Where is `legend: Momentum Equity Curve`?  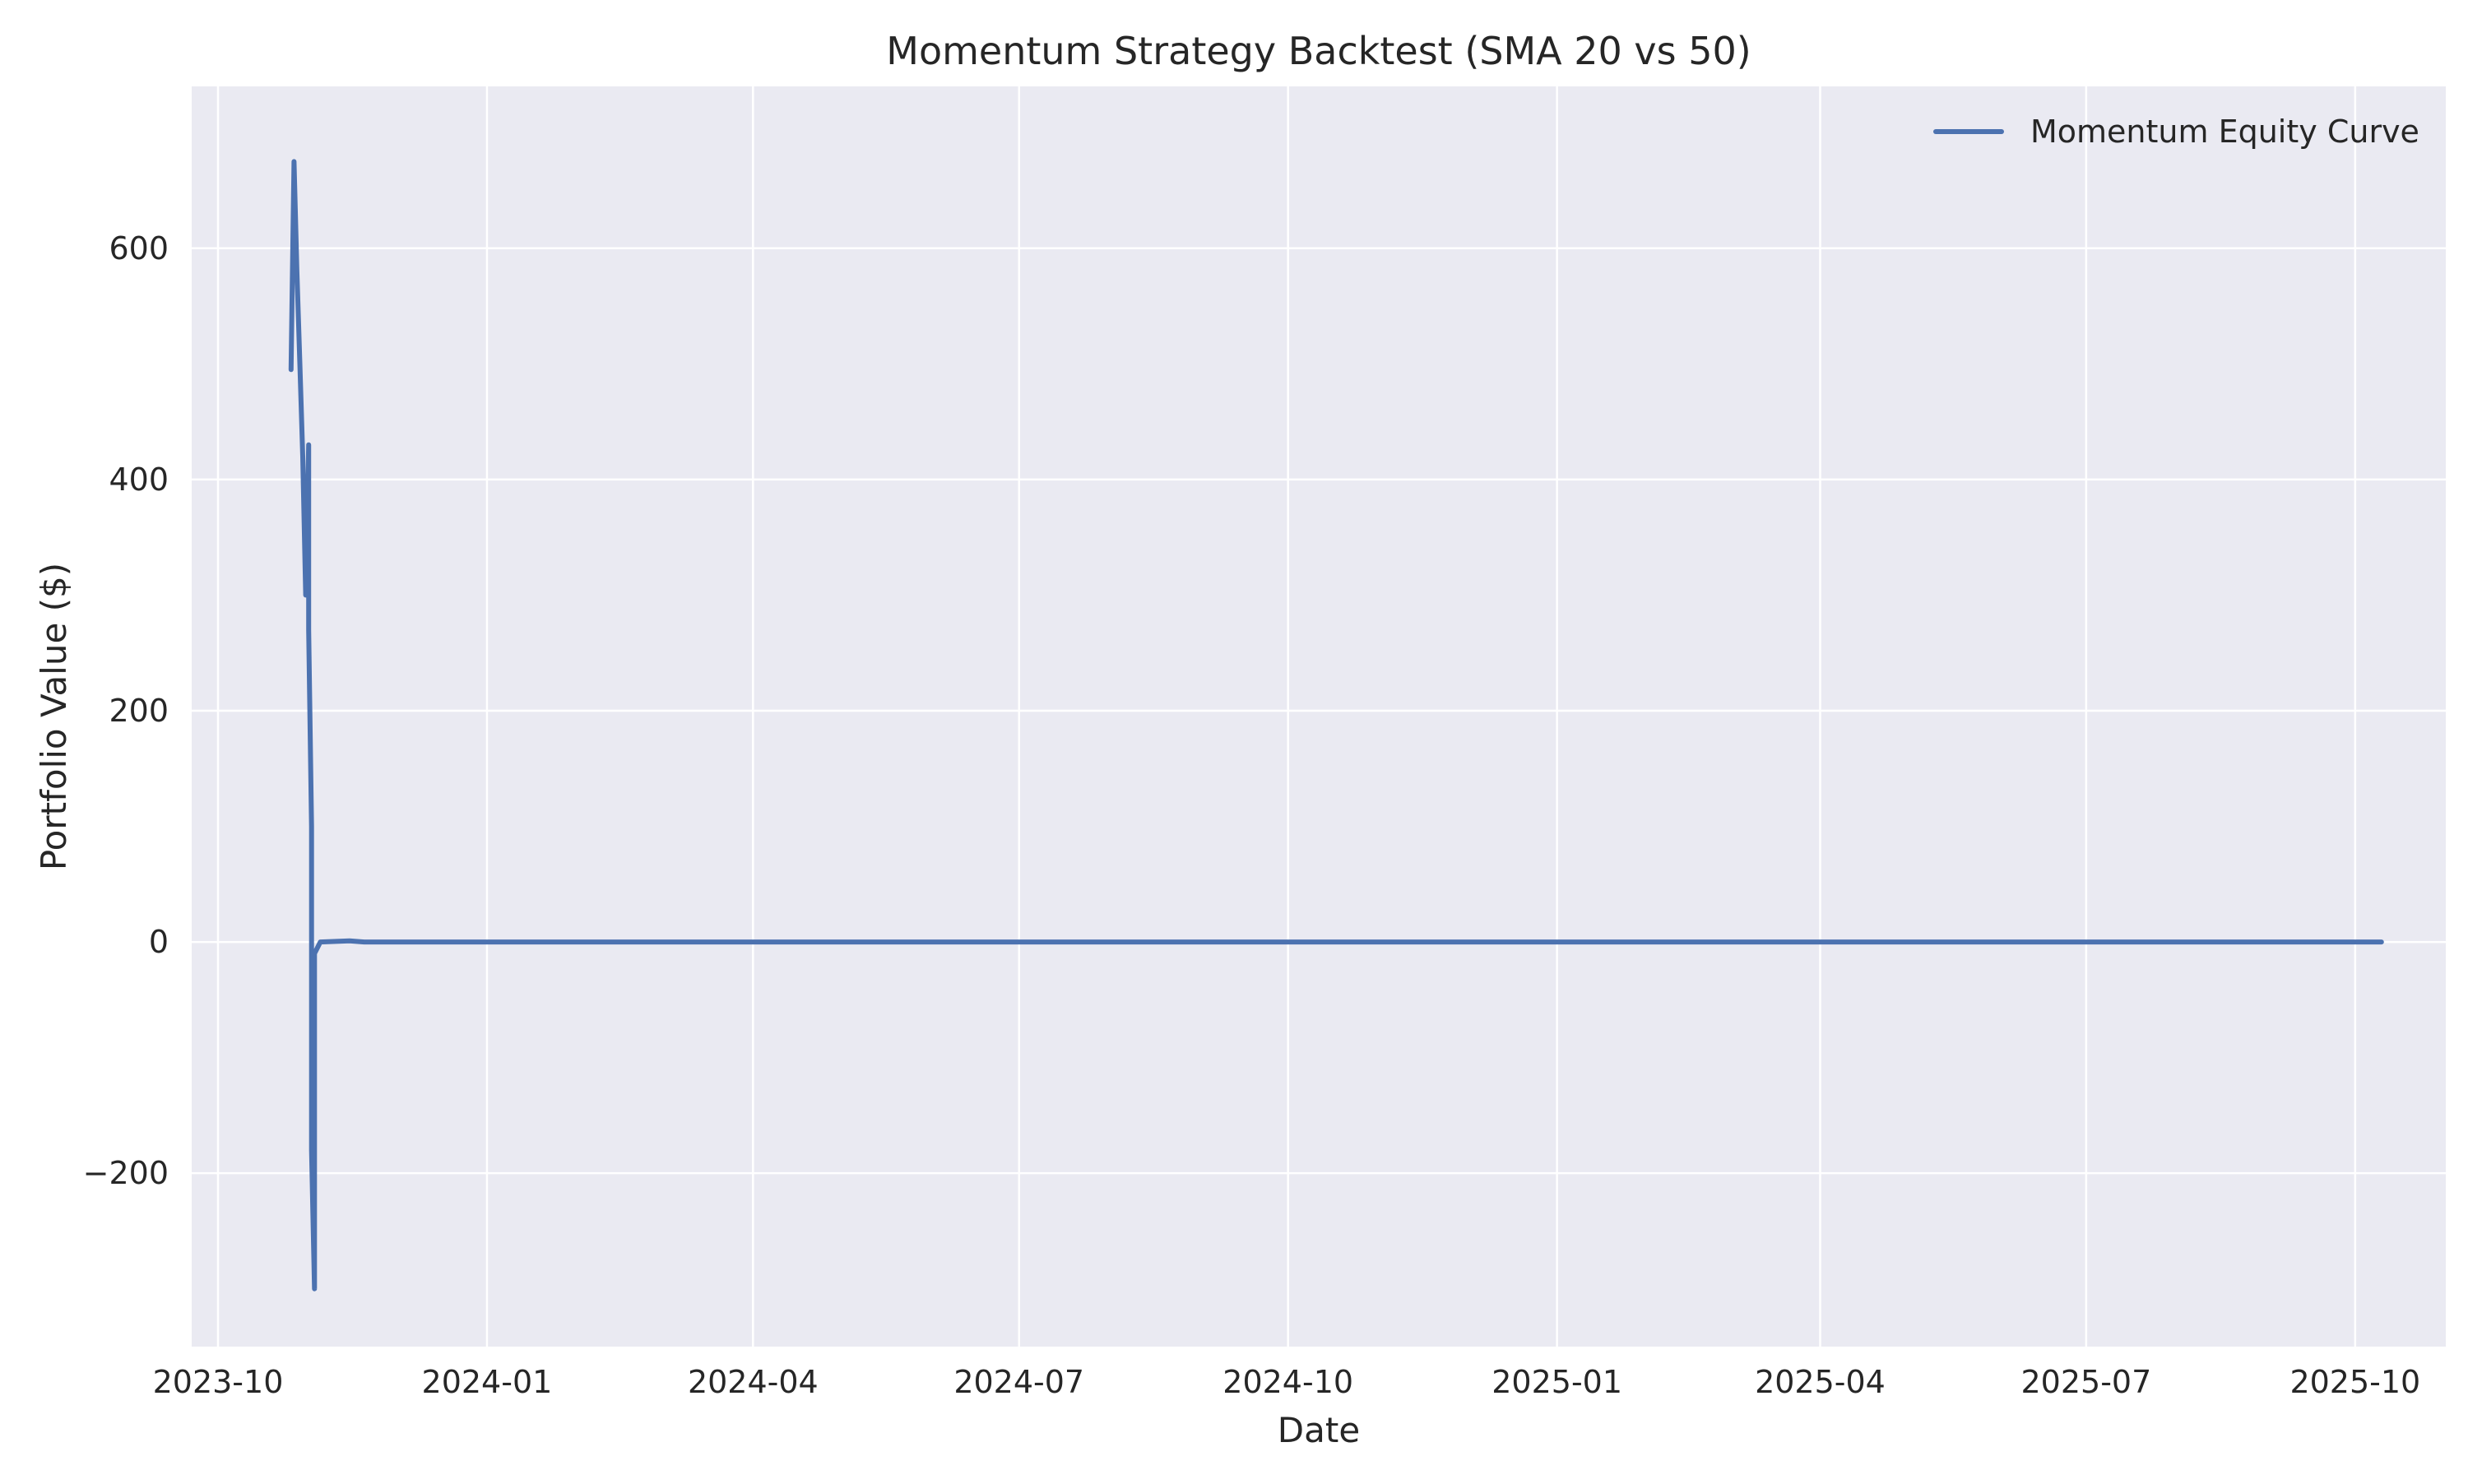 legend: Momentum Equity Curve is located at coordinates (2176, 132).